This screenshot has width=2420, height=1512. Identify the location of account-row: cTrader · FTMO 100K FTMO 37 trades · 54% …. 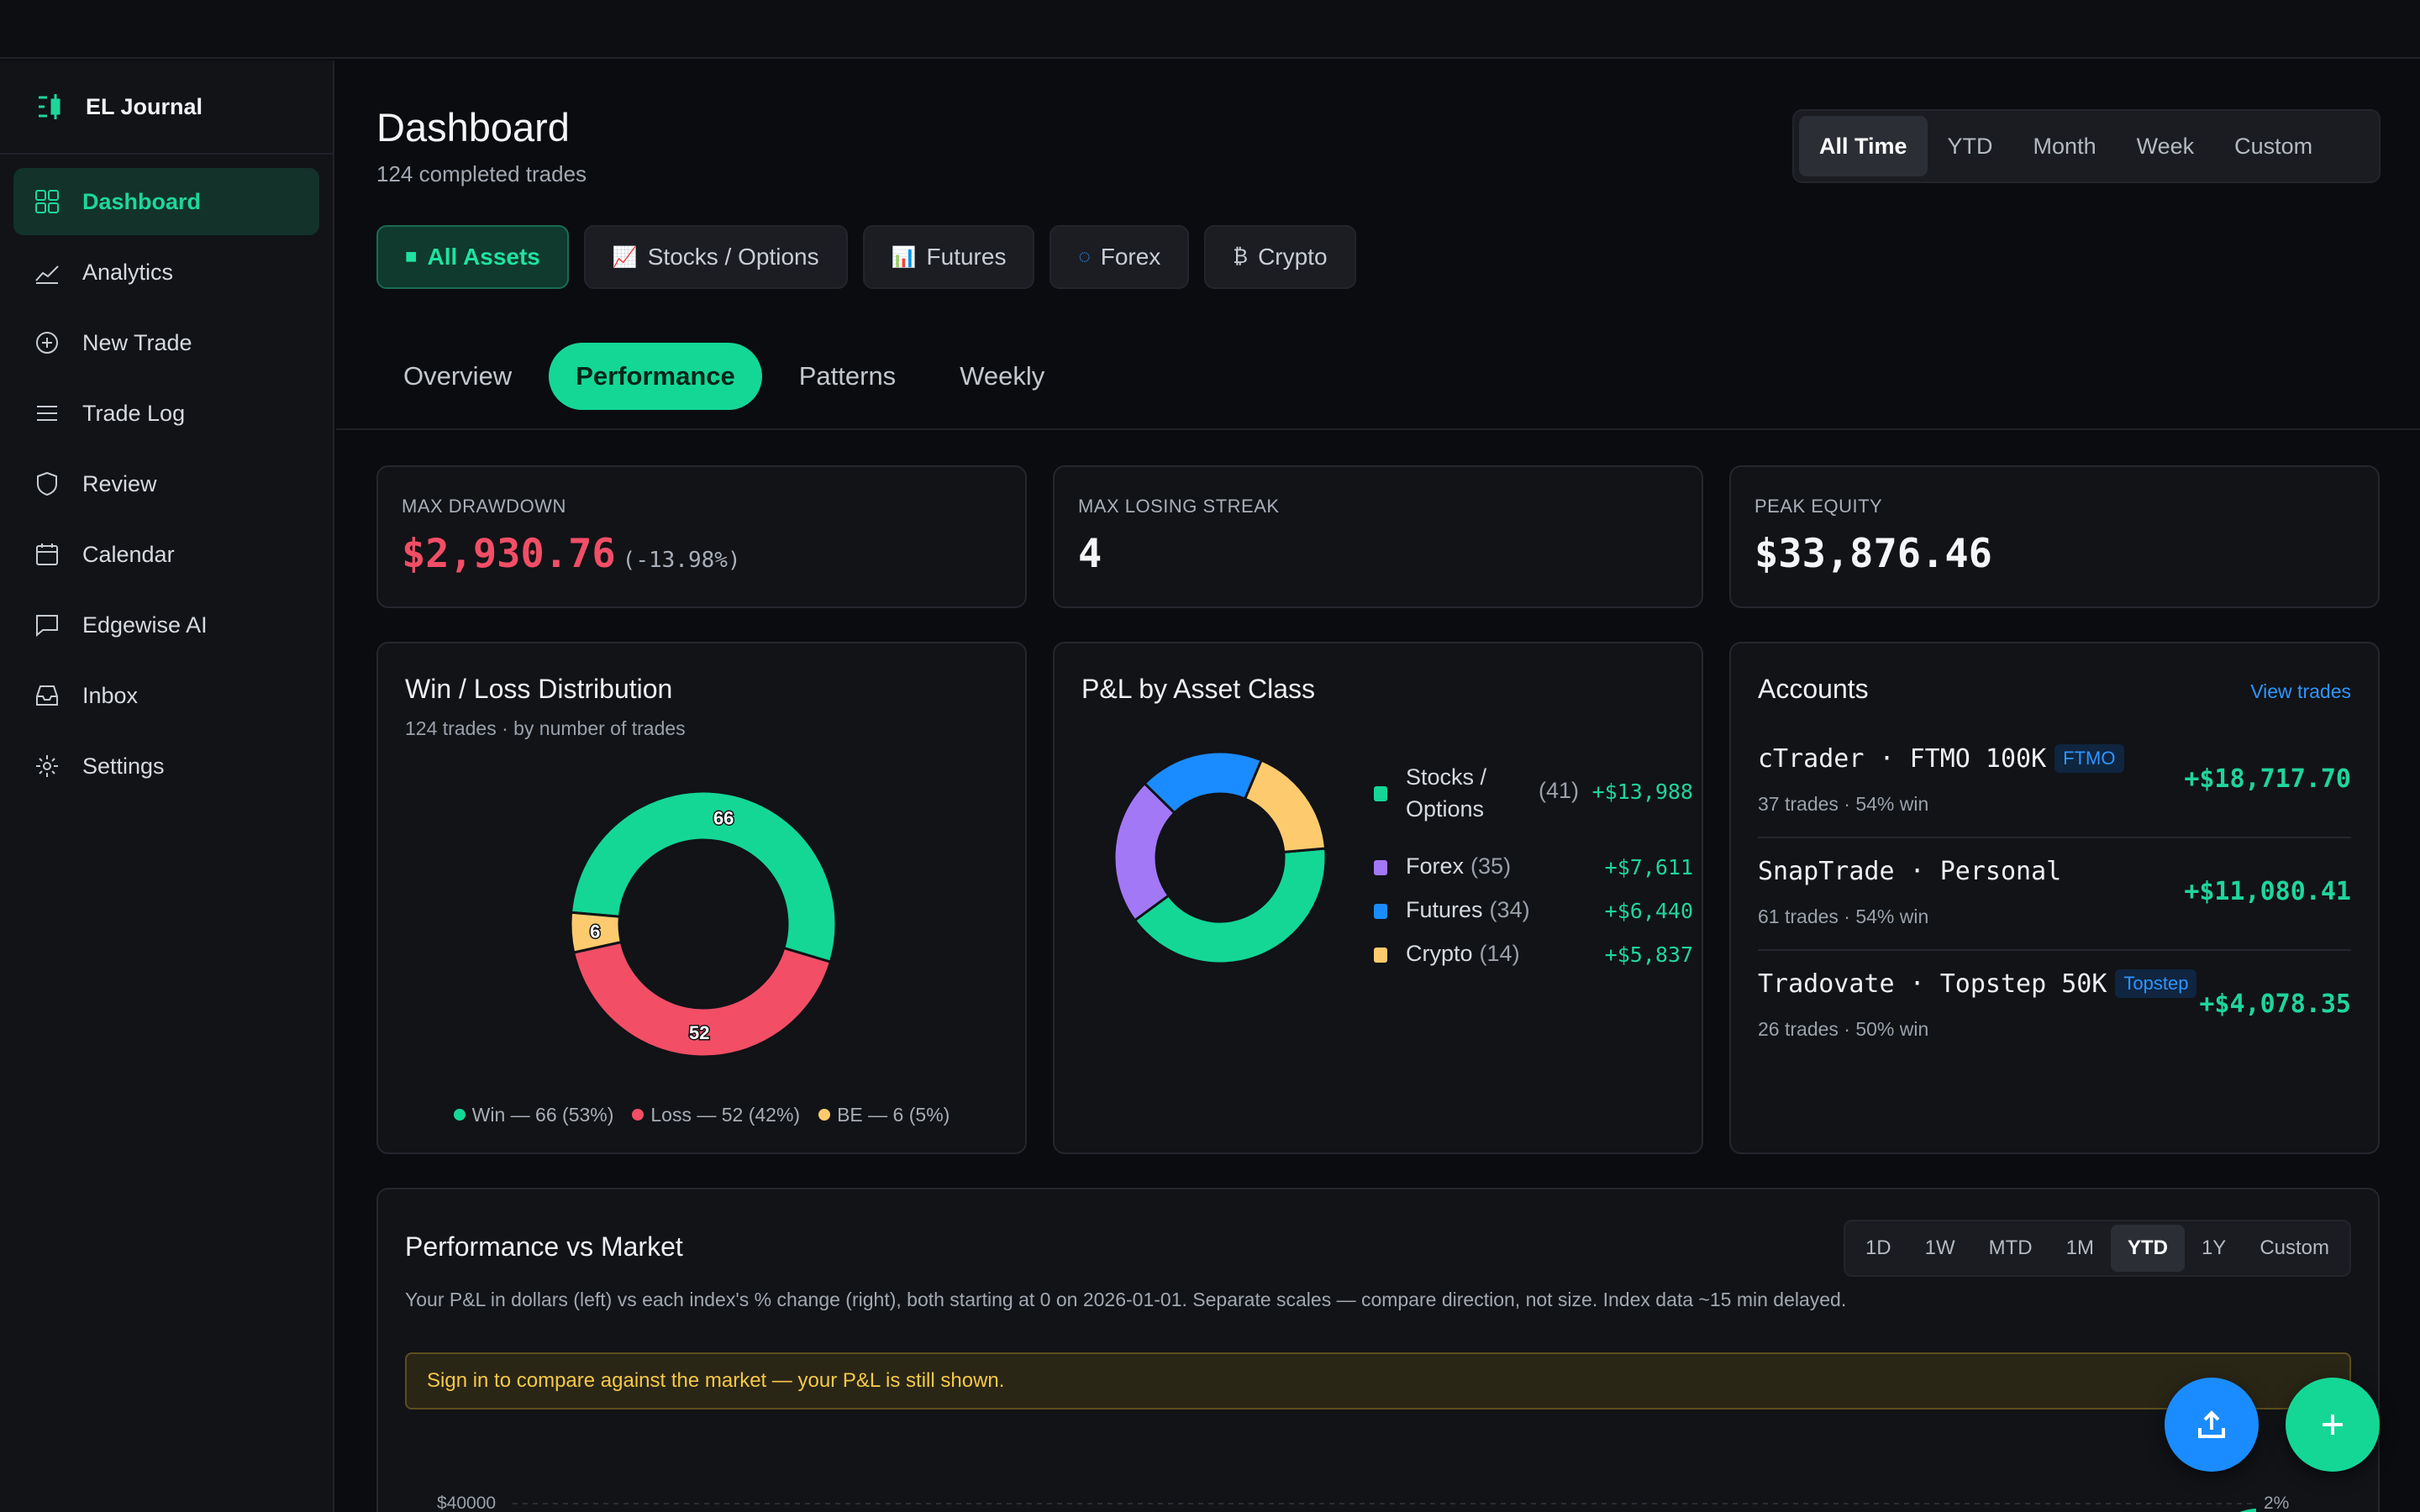
(2054, 782).